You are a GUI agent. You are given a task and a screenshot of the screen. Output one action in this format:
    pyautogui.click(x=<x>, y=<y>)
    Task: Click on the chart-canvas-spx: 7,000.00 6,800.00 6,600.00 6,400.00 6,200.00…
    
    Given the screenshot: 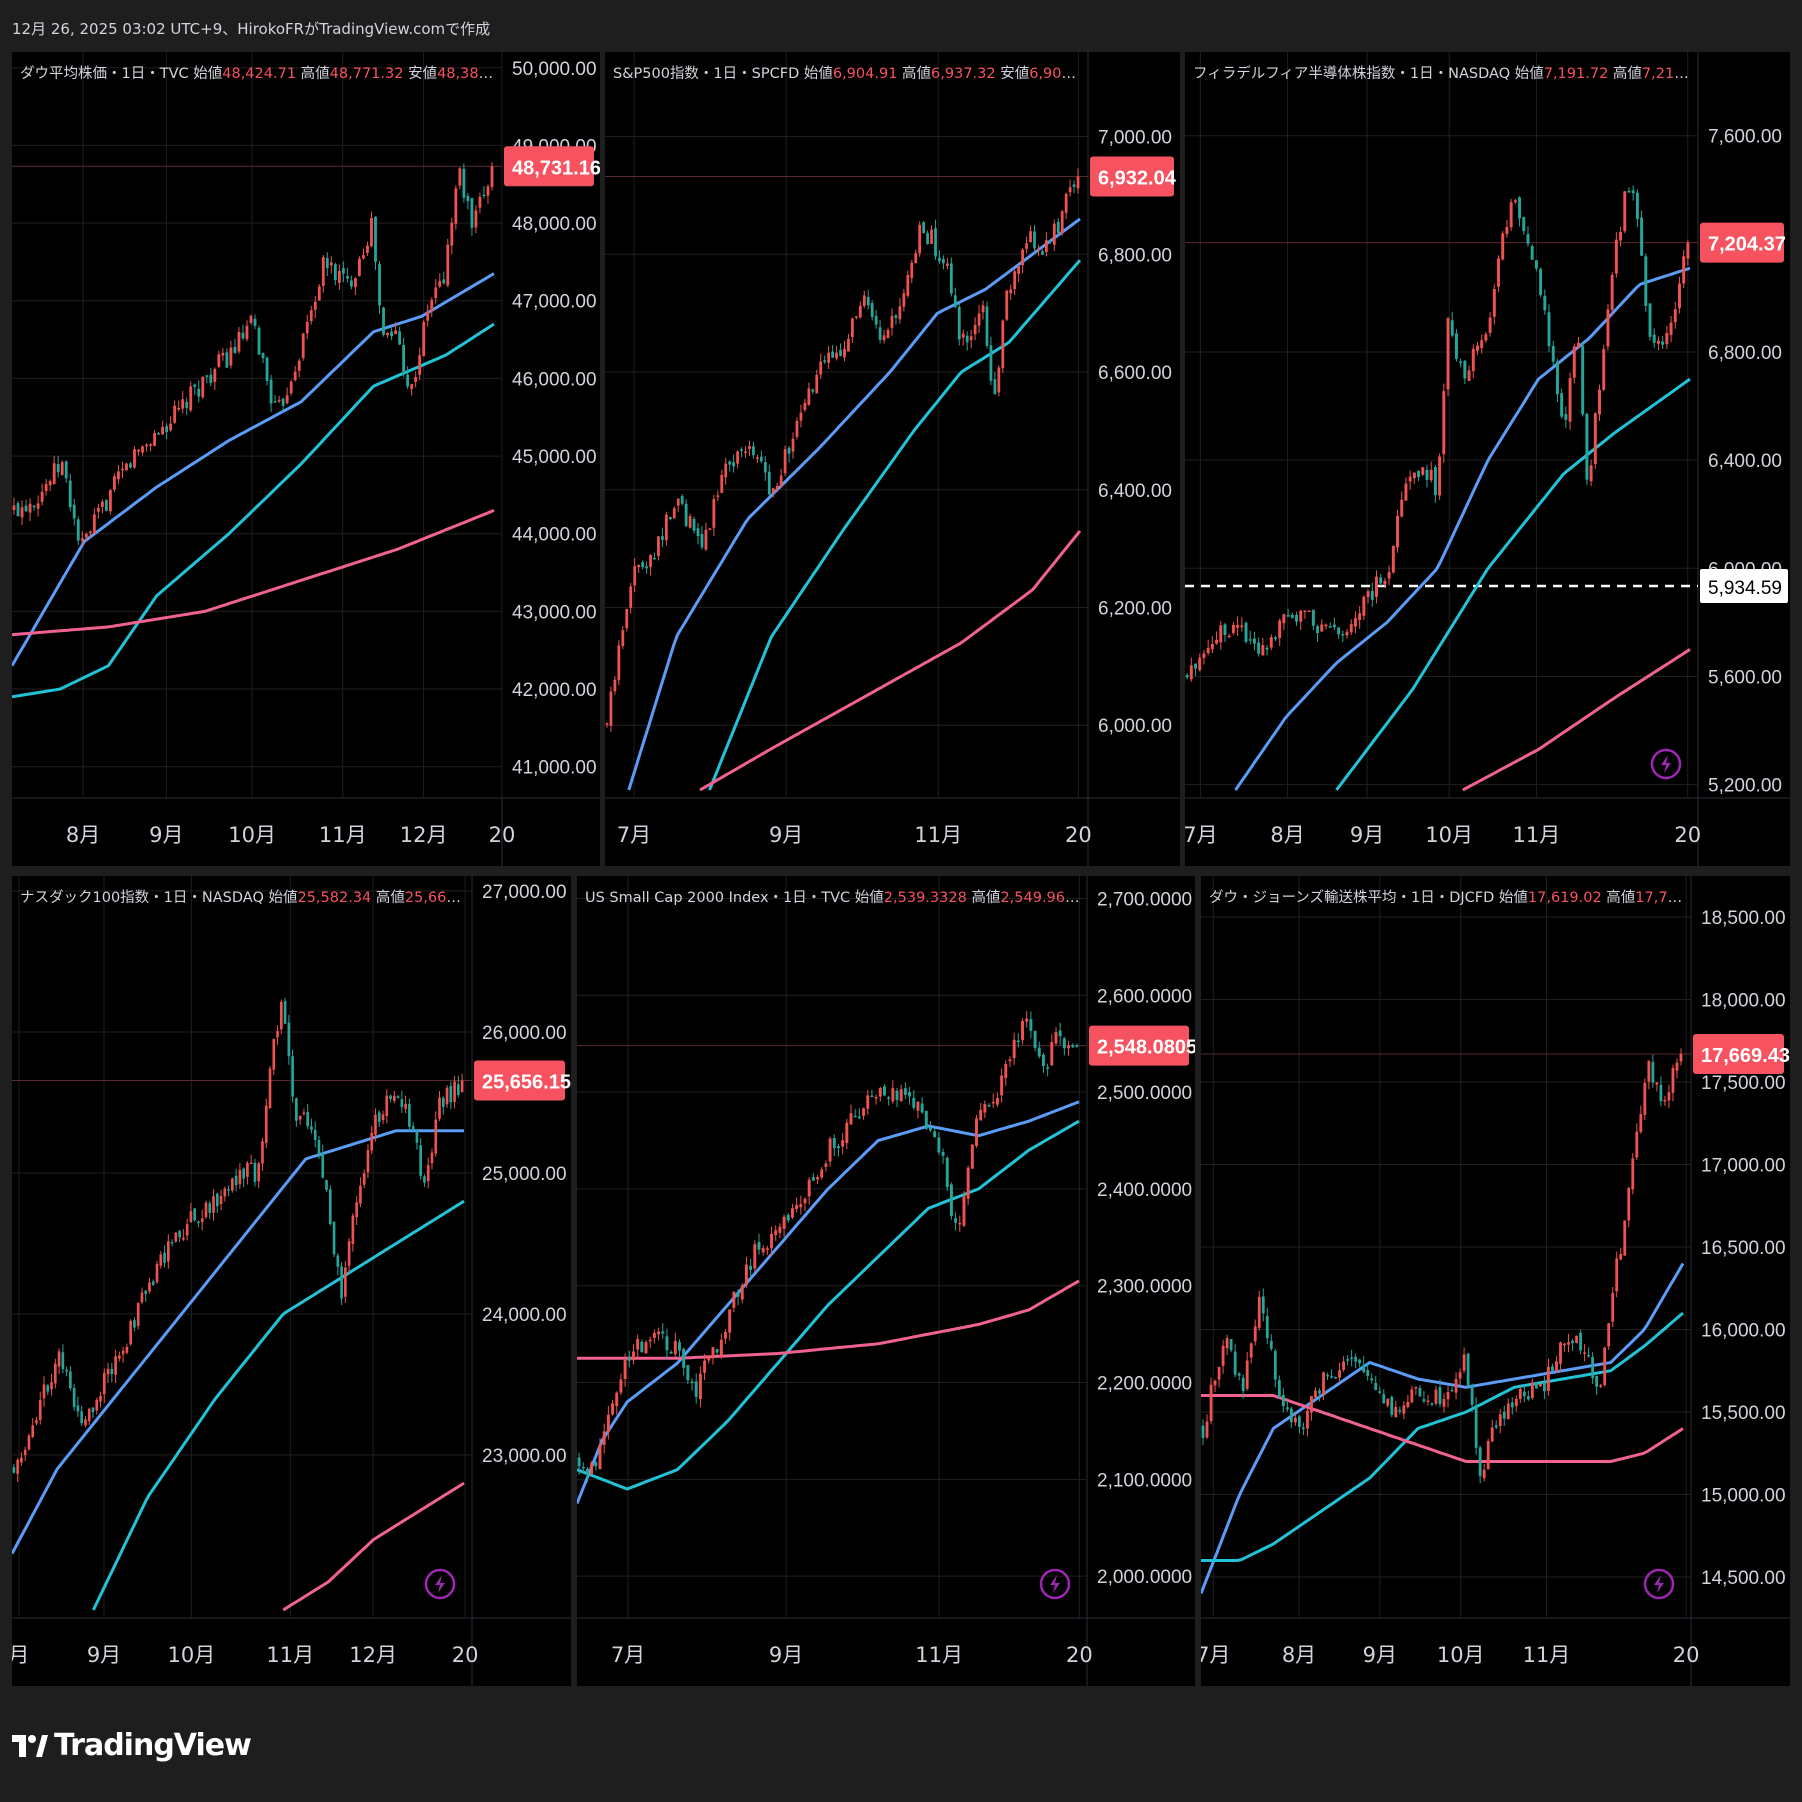 What is the action you would take?
    pyautogui.click(x=892, y=459)
    